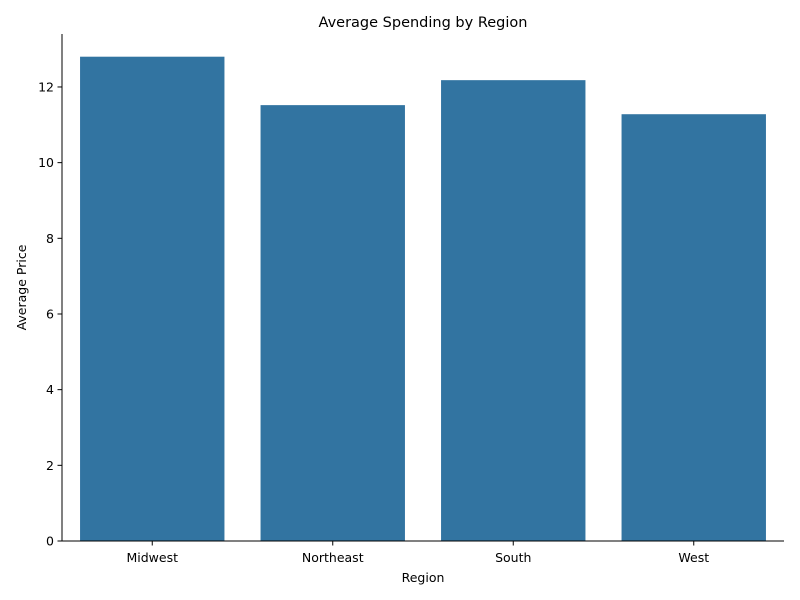 This screenshot has height=600, width=800. Describe the element at coordinates (21, 287) in the screenshot. I see `y-axis-label: Average Price` at that location.